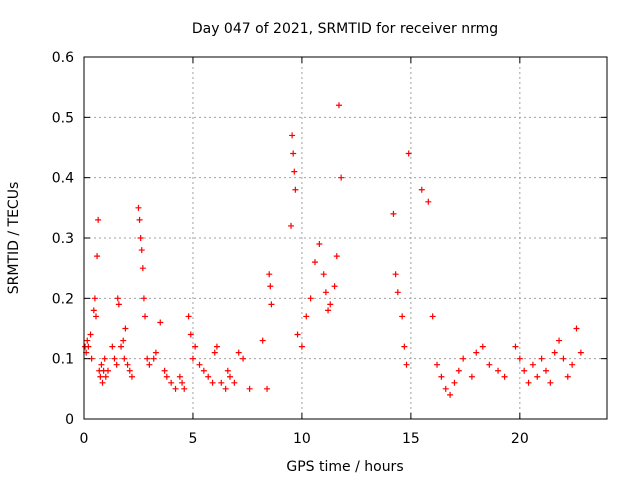 Image resolution: width=640 pixels, height=480 pixels. Describe the element at coordinates (63, 299) in the screenshot. I see `y-tick-label: 0.2` at that location.